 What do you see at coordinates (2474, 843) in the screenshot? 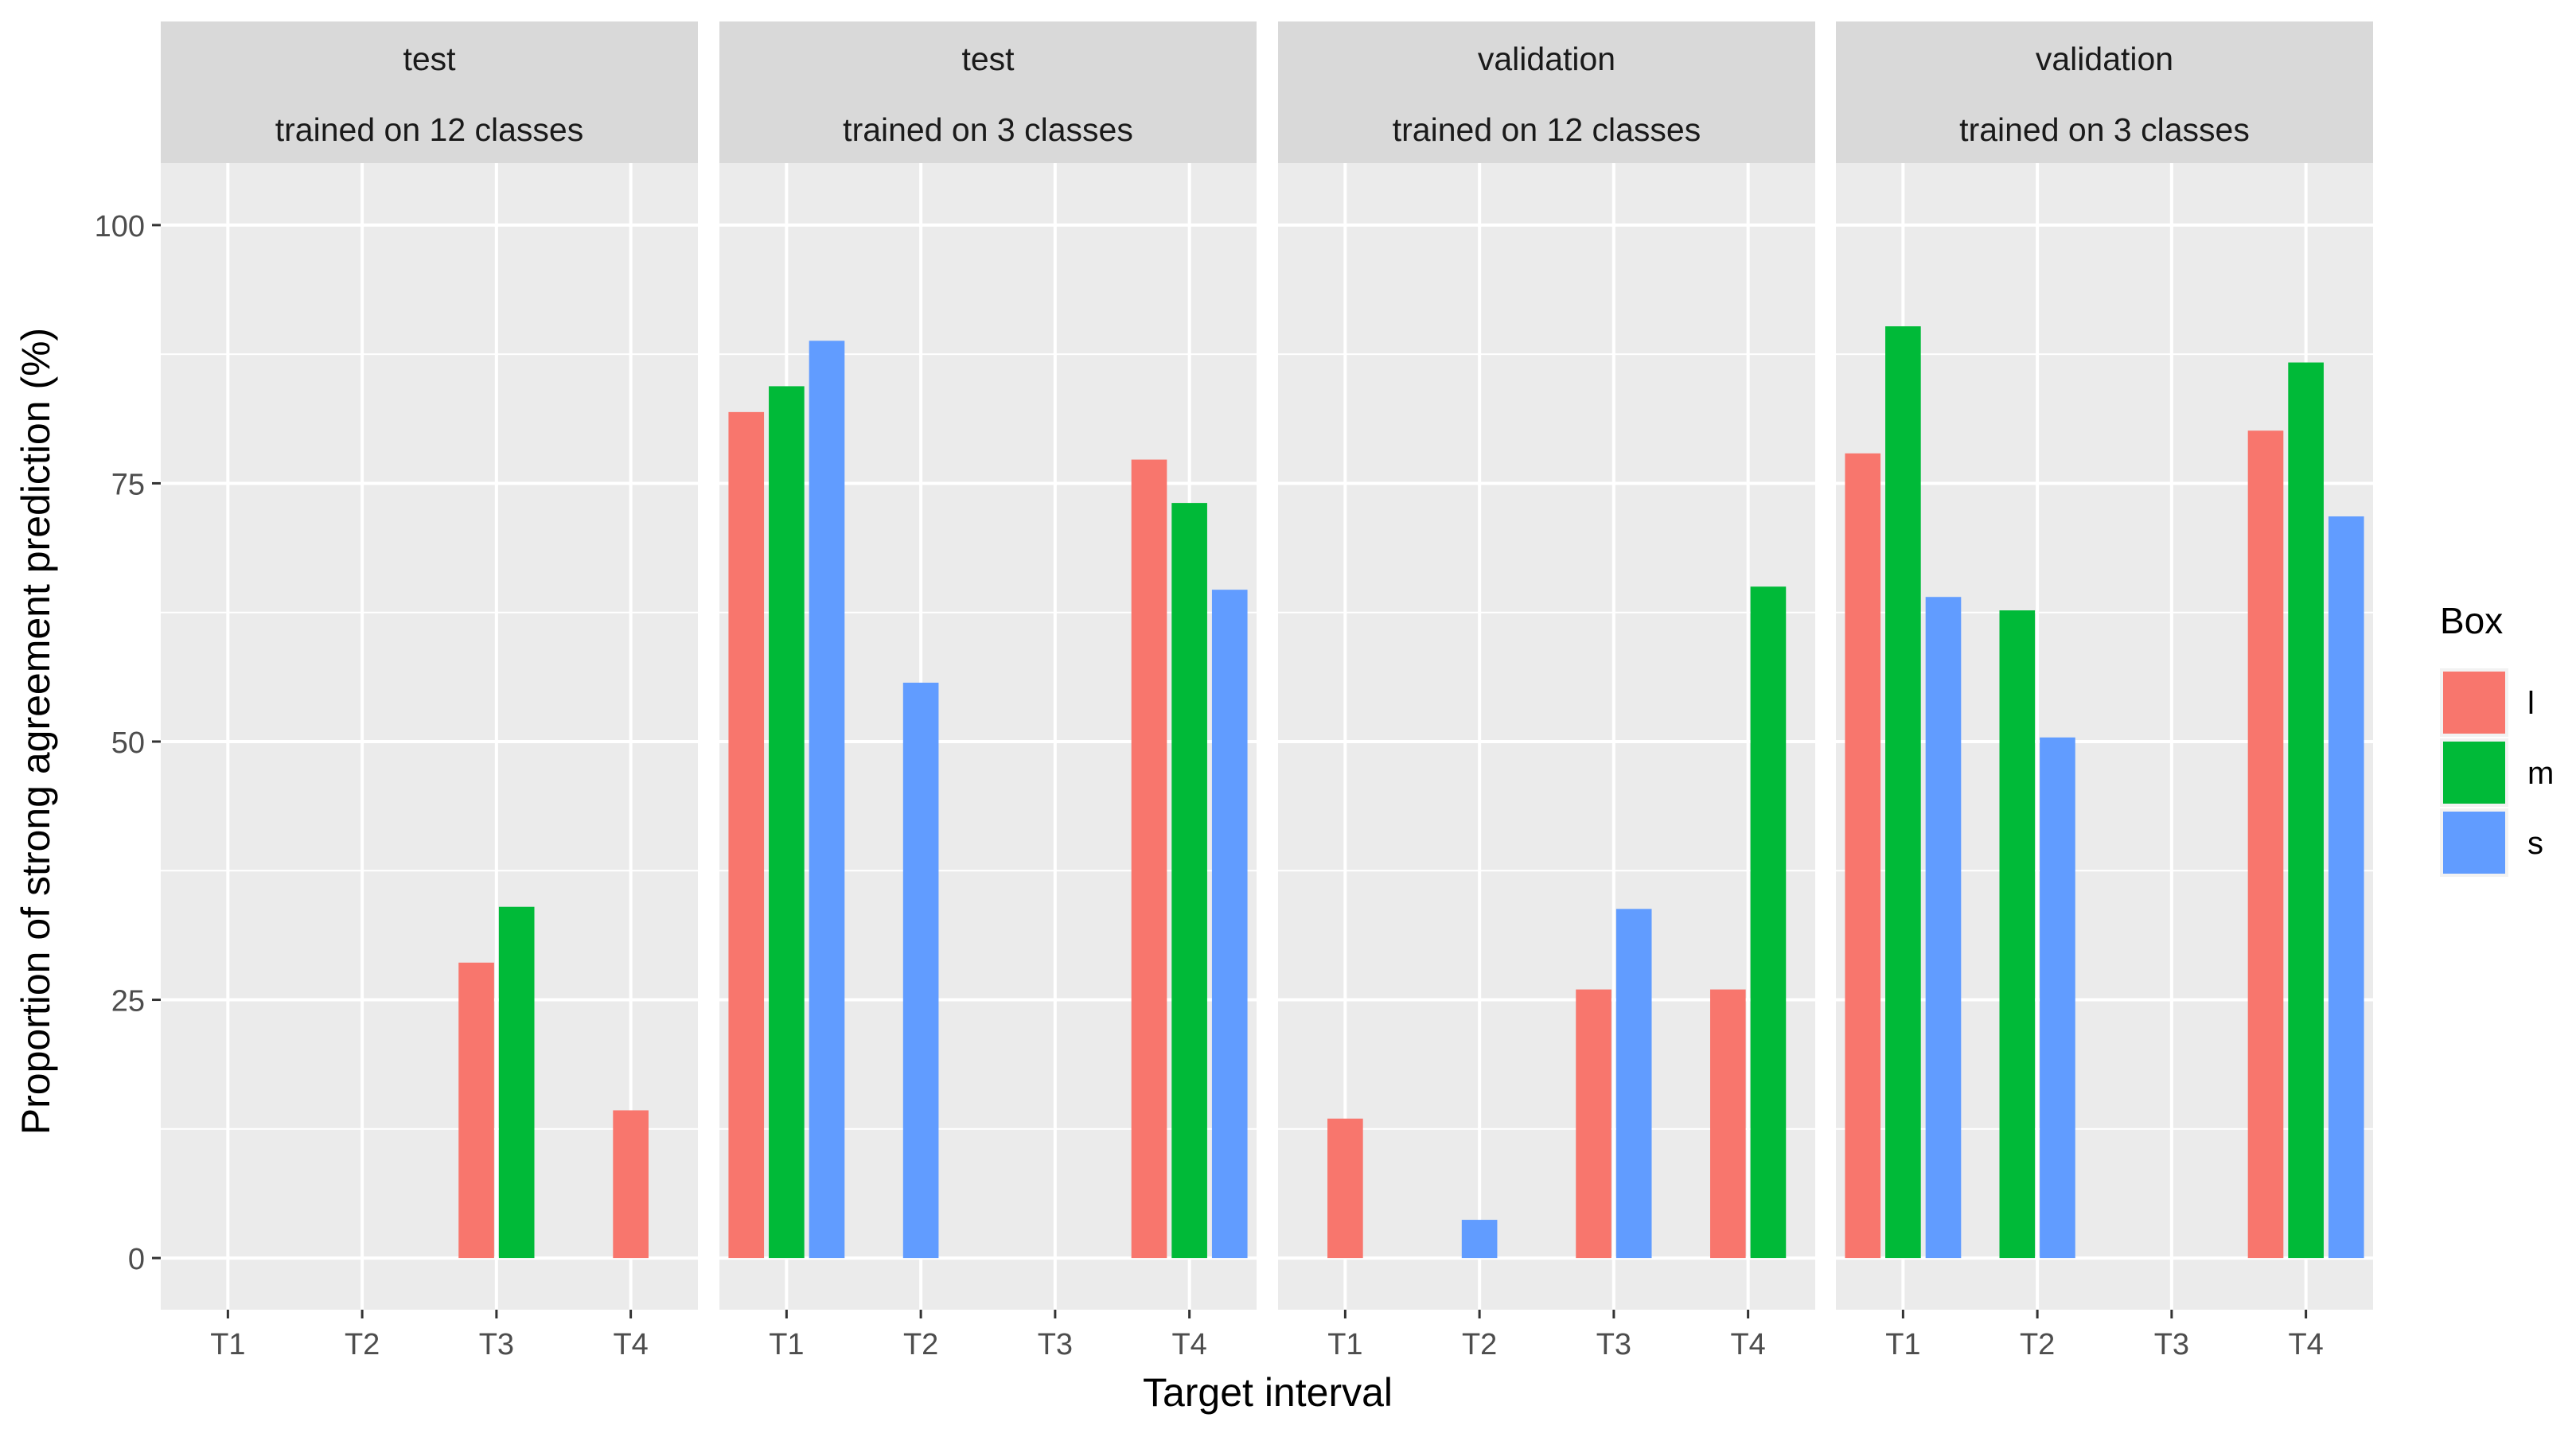
I see `legend-swatch-s` at bounding box center [2474, 843].